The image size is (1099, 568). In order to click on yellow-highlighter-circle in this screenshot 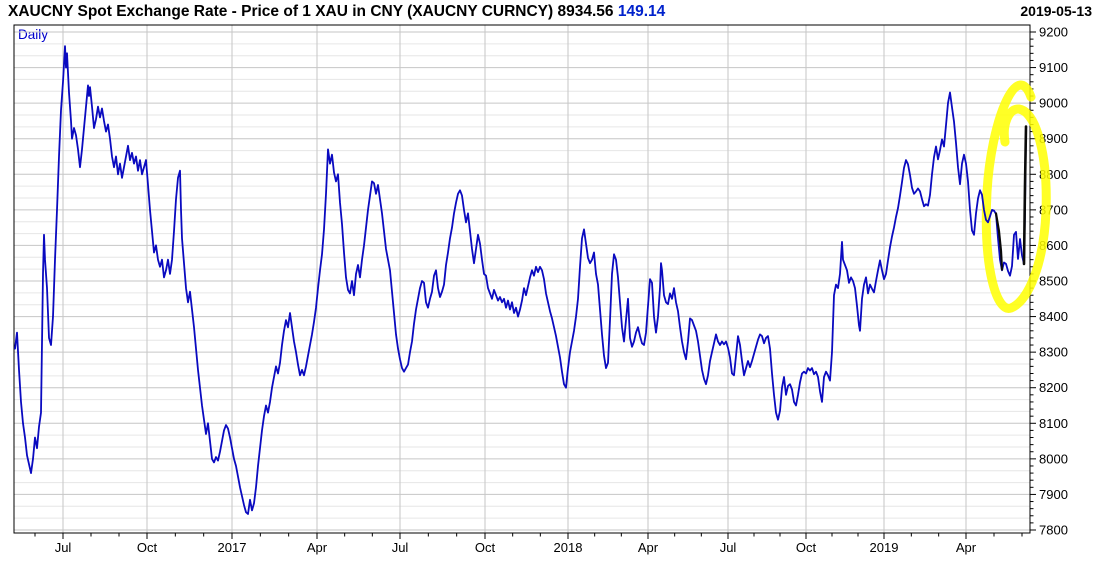, I will do `click(1016, 196)`.